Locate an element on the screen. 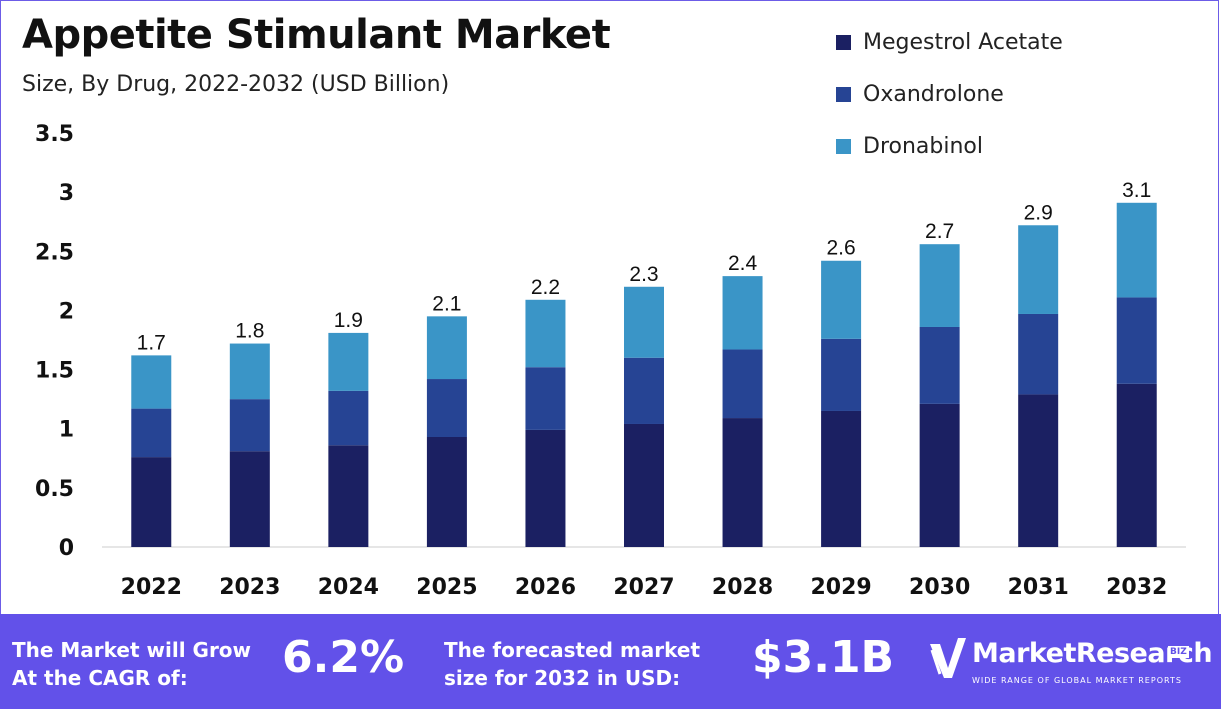 The height and width of the screenshot is (709, 1221). logo-suffix: BIZ is located at coordinates (1178, 652).